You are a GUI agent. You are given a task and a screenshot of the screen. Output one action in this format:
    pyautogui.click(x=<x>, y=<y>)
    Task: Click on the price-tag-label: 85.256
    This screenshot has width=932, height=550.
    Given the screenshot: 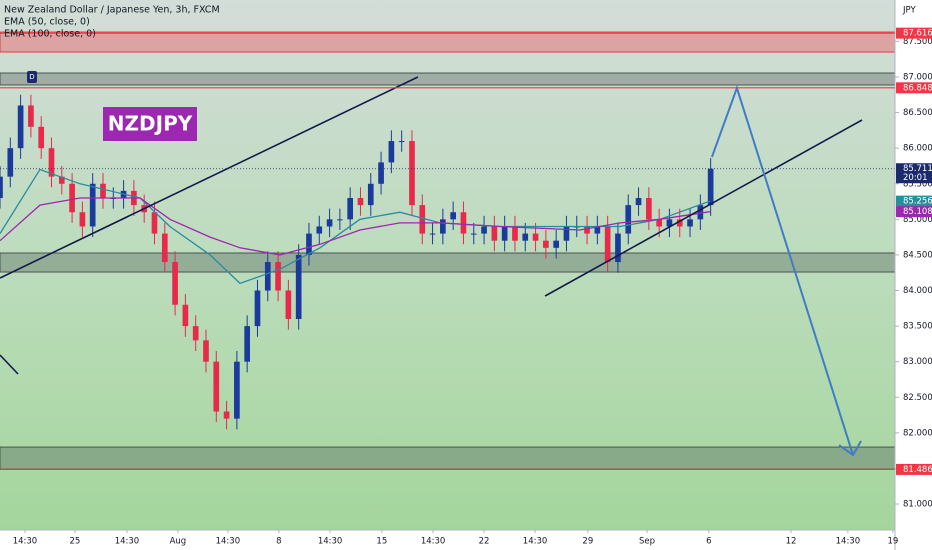 What is the action you would take?
    pyautogui.click(x=917, y=202)
    